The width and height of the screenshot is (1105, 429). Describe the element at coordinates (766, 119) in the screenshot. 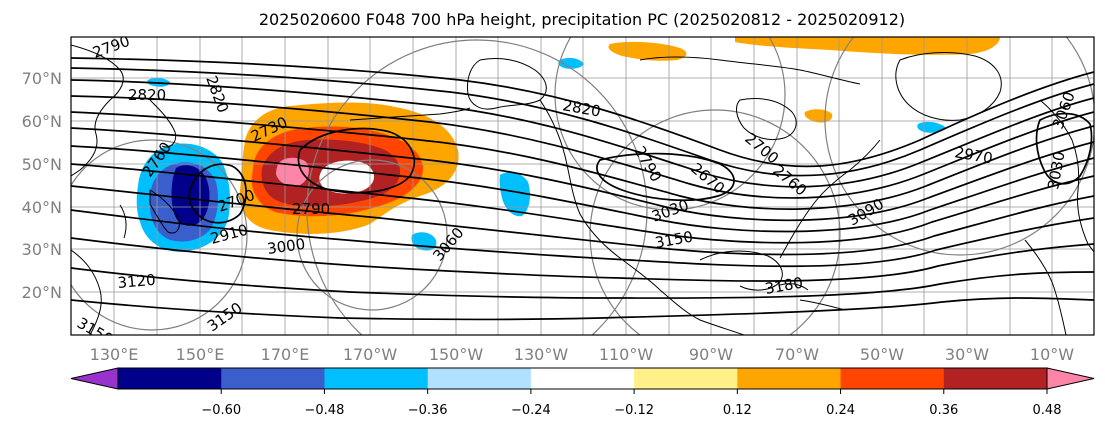

I see `coast-hudson` at that location.